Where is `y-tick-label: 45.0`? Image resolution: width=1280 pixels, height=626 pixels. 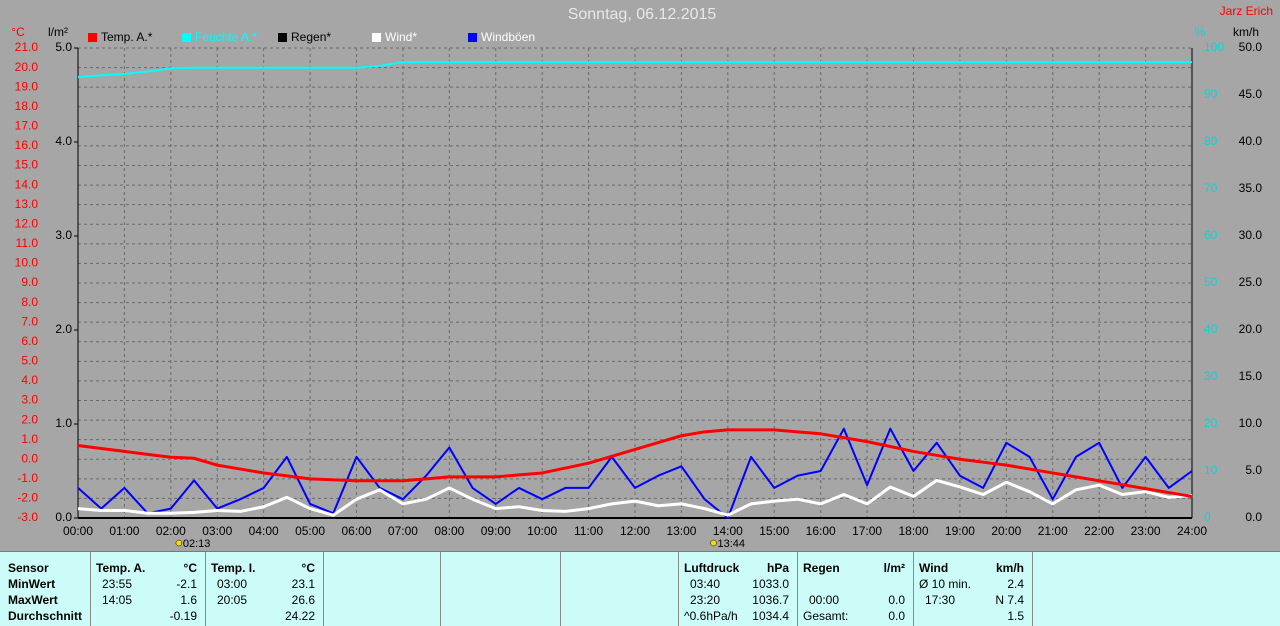 y-tick-label: 45.0 is located at coordinates (1251, 94).